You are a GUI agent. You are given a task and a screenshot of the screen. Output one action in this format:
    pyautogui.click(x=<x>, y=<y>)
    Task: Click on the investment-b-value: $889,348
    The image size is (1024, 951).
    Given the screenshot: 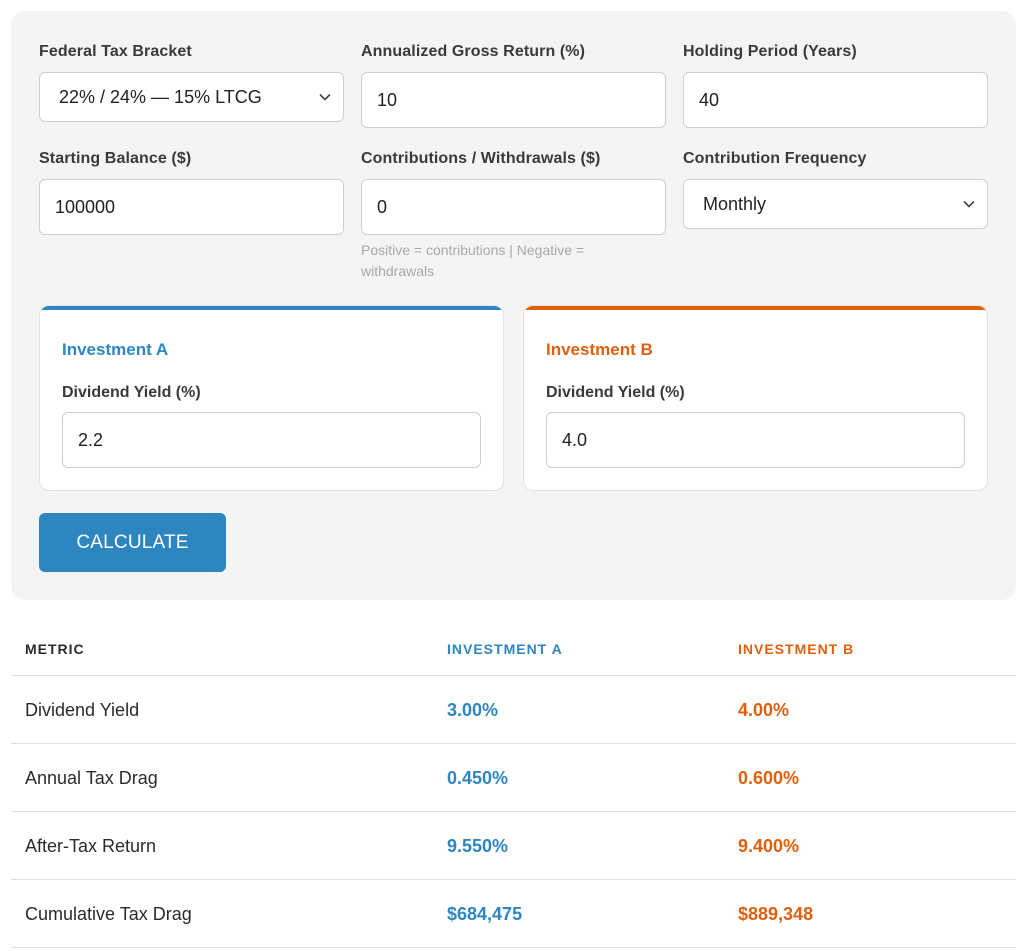 What is the action you would take?
    pyautogui.click(x=776, y=914)
    